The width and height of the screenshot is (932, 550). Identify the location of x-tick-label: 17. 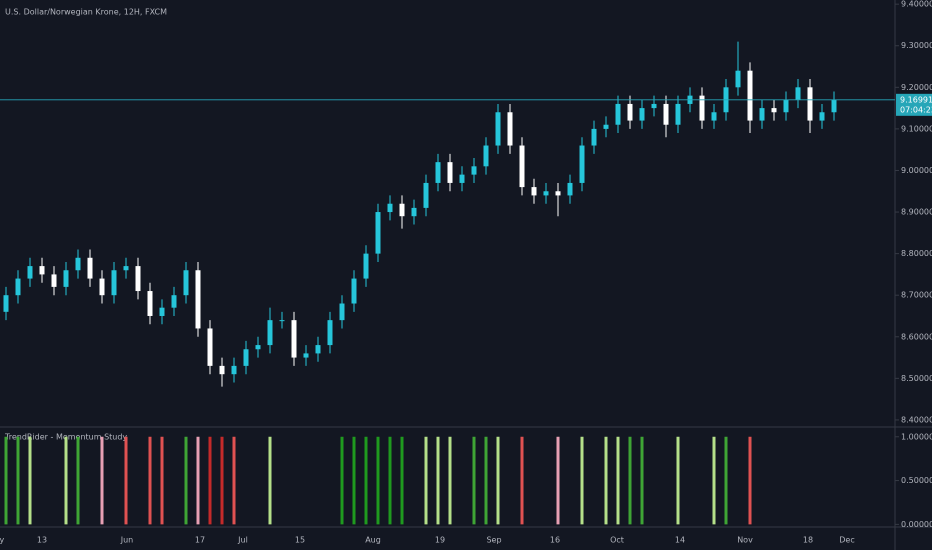
(200, 540).